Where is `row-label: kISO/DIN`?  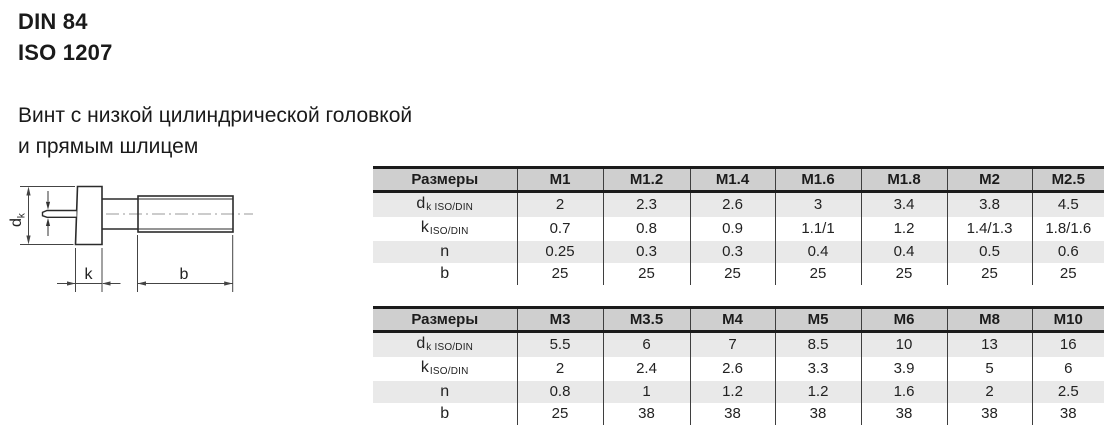 row-label: kISO/DIN is located at coordinates (445, 369).